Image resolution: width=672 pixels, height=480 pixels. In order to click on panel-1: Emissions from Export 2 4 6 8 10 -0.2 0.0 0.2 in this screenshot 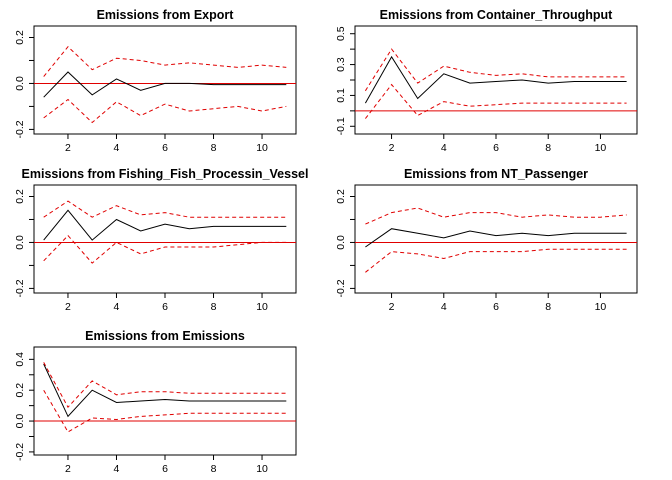, I will do `click(155, 81)`.